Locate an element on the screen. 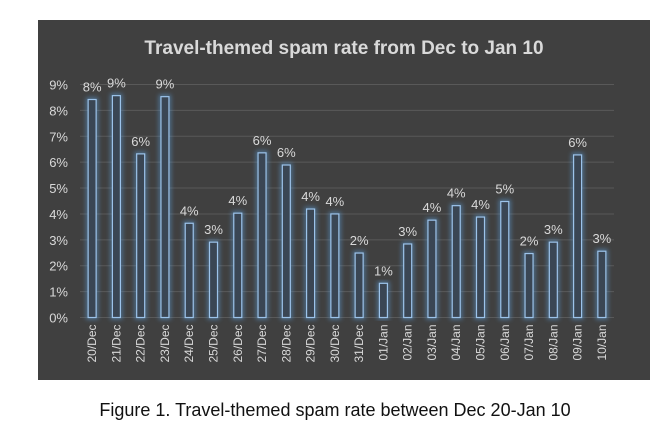 This screenshot has width=670, height=435. x-tick-label: 05/Jan is located at coordinates (481, 343).